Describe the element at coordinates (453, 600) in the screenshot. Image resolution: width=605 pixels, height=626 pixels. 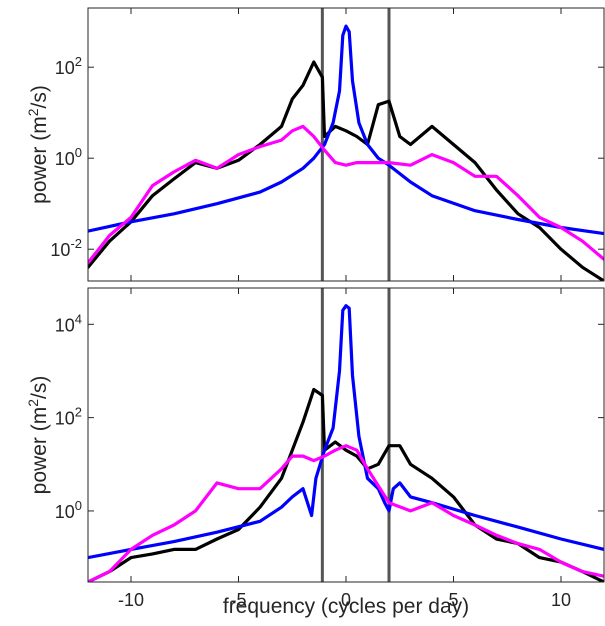
I see `bottom-xtick-label: 5` at that location.